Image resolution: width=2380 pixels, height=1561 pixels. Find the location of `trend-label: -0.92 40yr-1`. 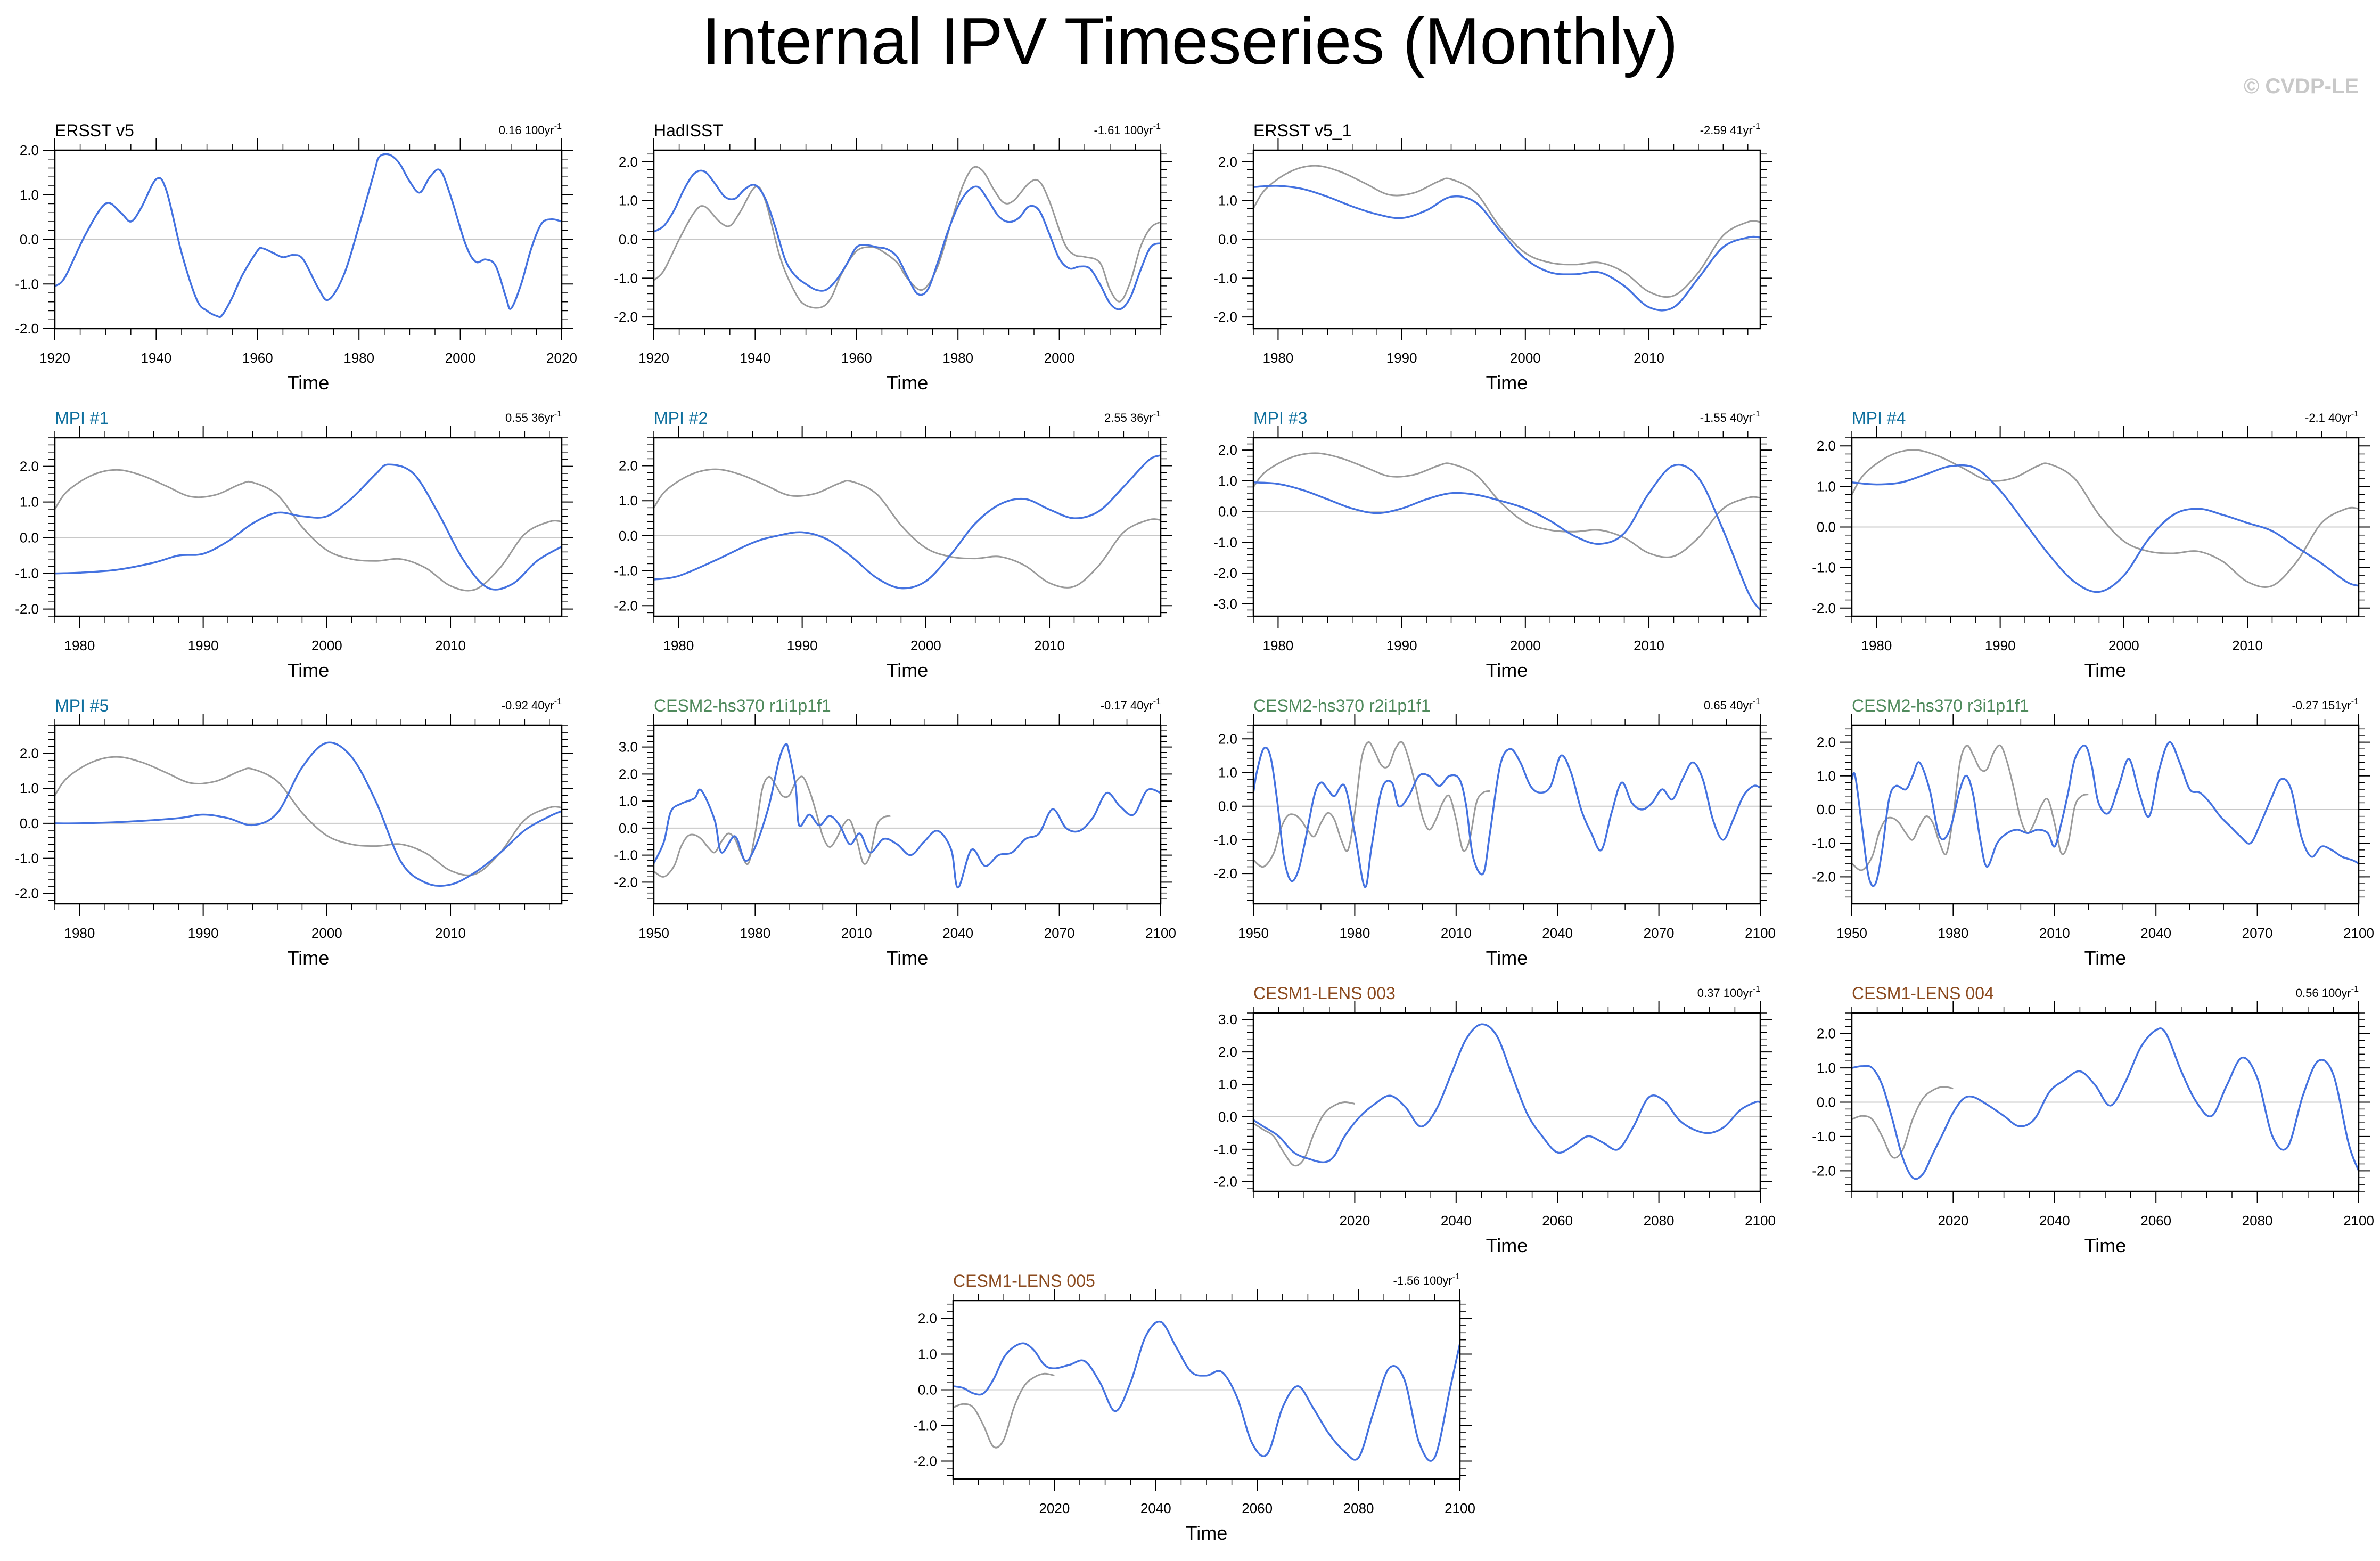

trend-label: -0.92 40yr-1 is located at coordinates (532, 705).